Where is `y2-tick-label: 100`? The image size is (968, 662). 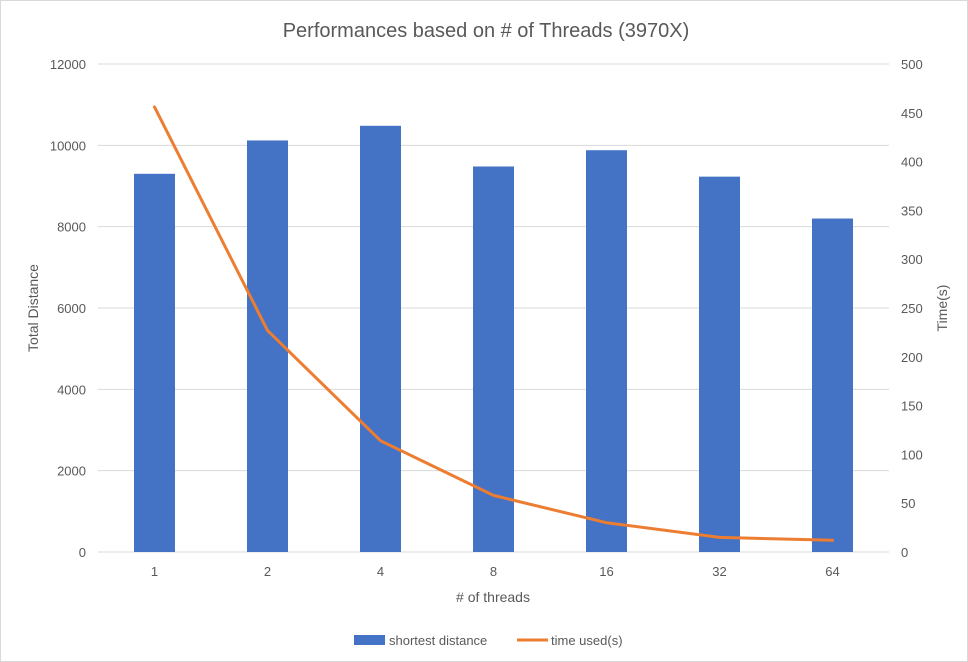
y2-tick-label: 100 is located at coordinates (912, 454).